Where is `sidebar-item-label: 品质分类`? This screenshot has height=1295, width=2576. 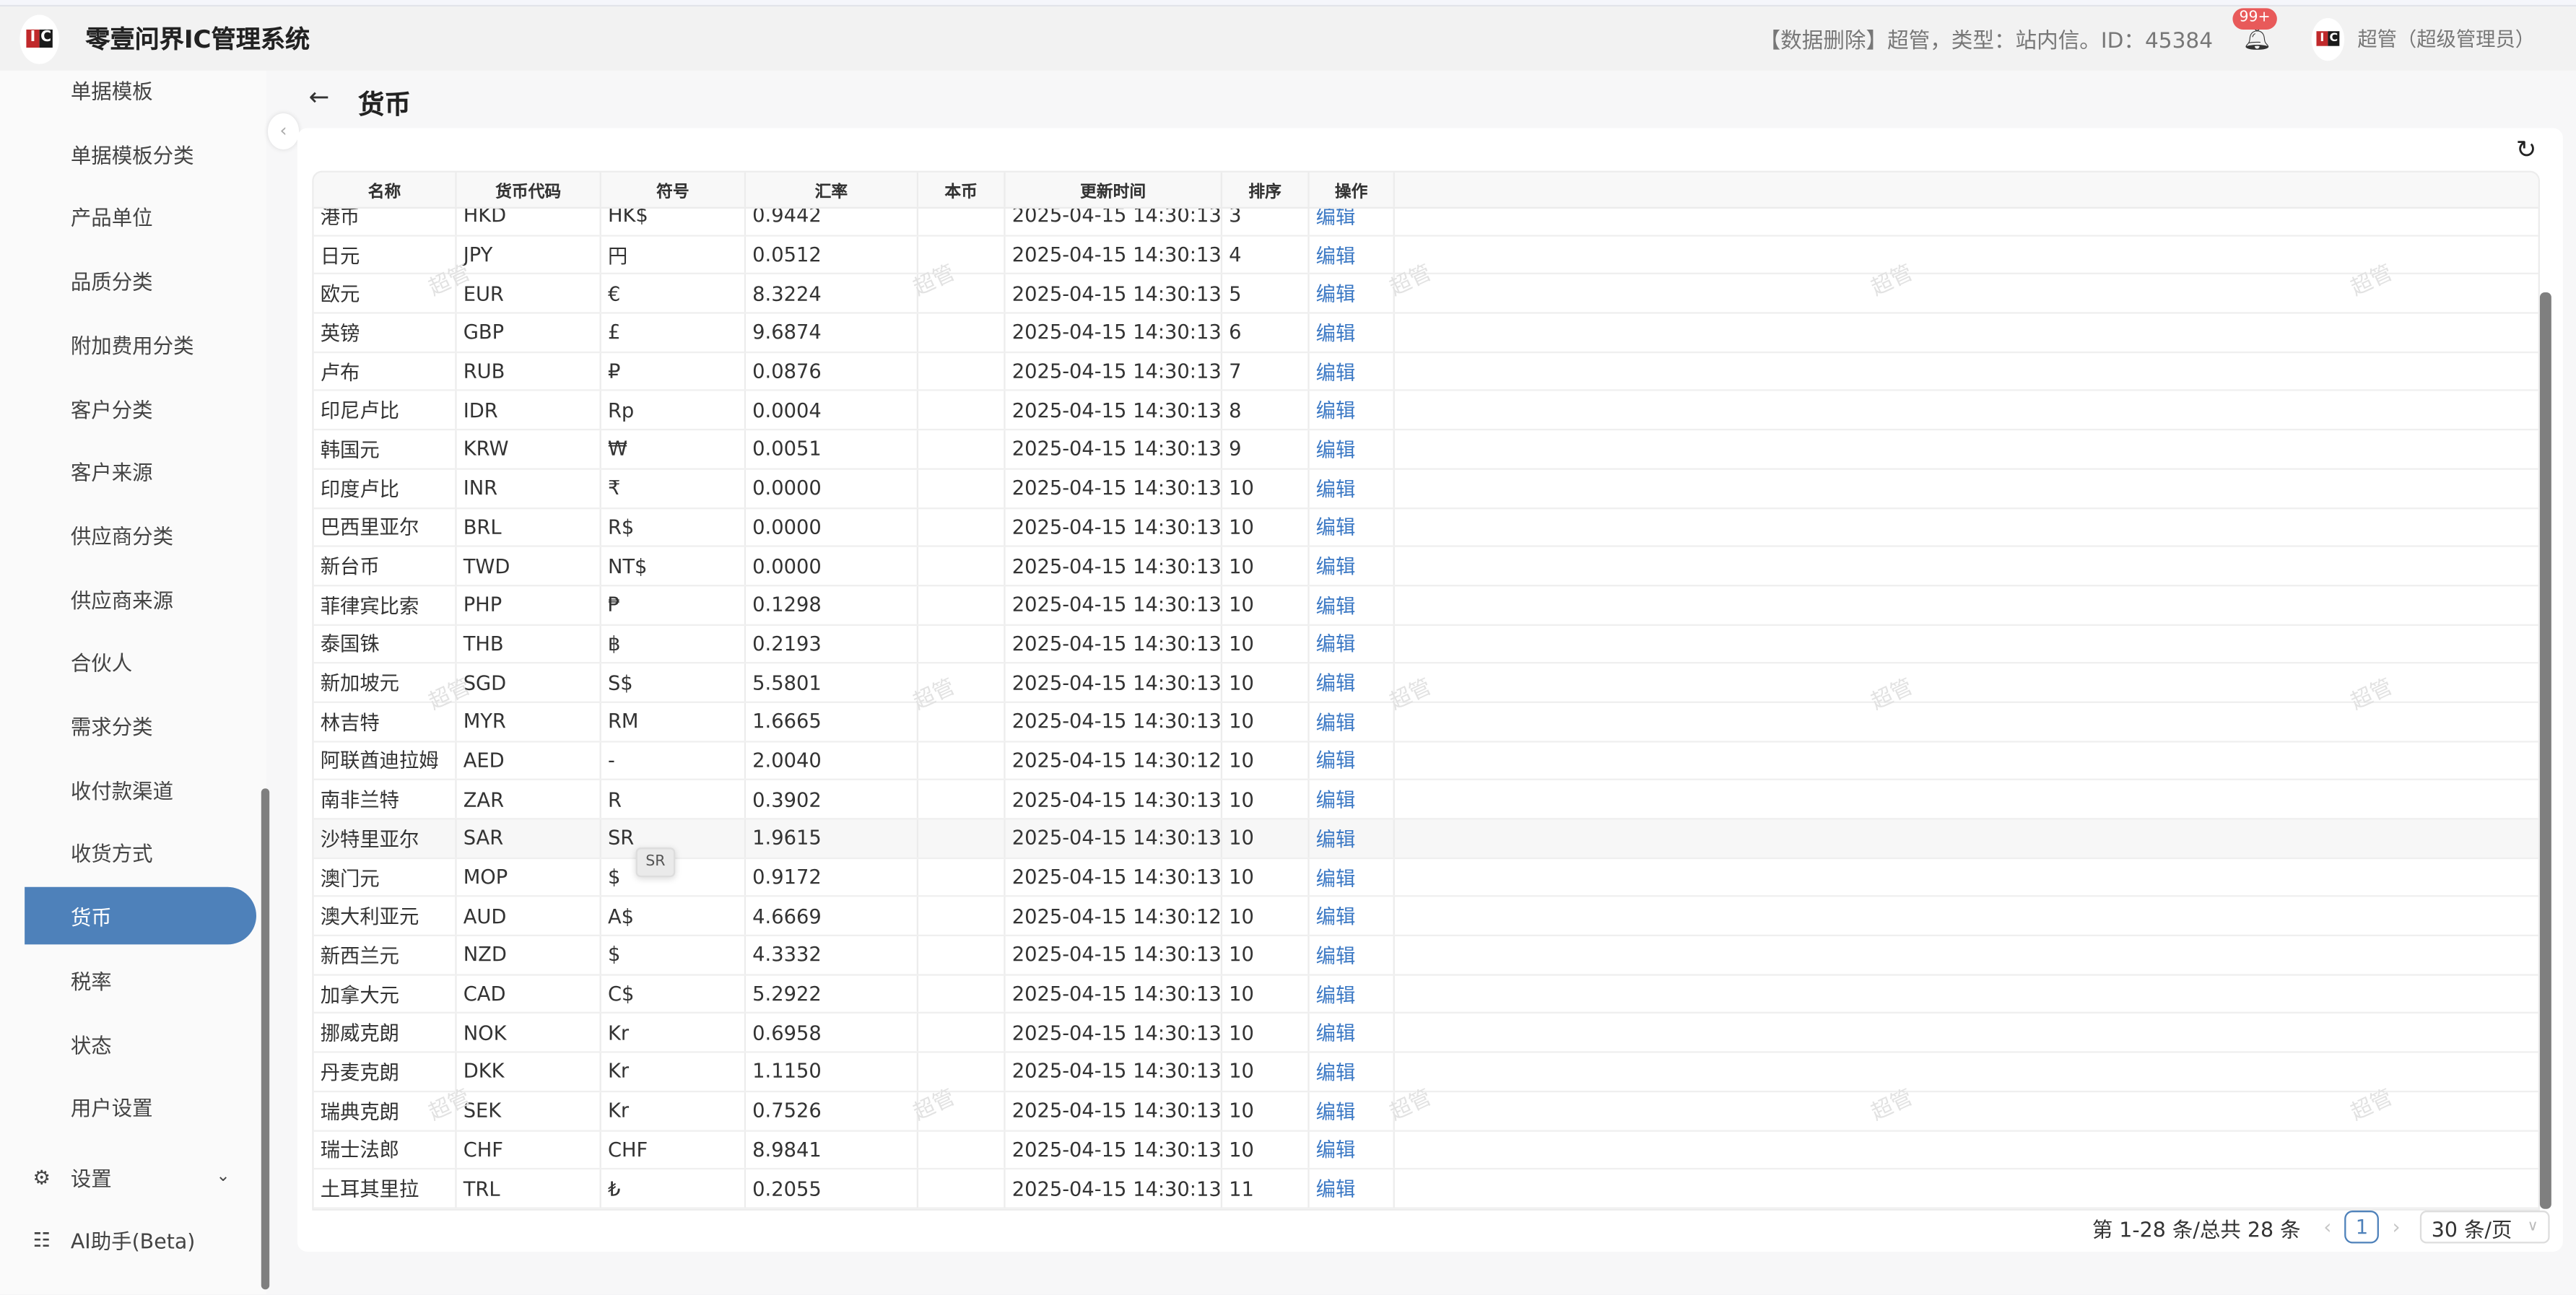 sidebar-item-label: 品质分类 is located at coordinates (111, 282).